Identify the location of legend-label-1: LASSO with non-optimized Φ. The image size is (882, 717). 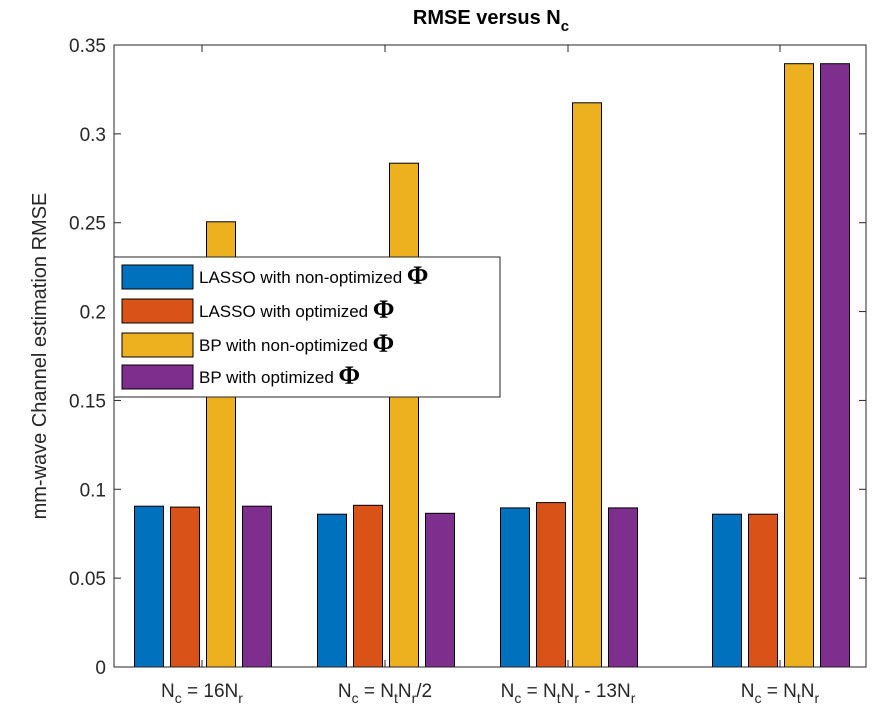
(313, 275).